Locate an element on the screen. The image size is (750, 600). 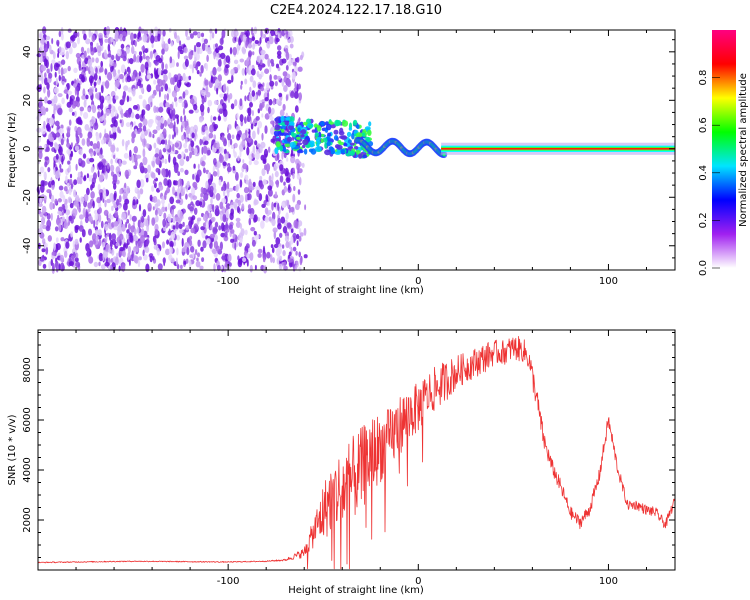
spec-ytick-label: -20 is located at coordinates (27, 197).